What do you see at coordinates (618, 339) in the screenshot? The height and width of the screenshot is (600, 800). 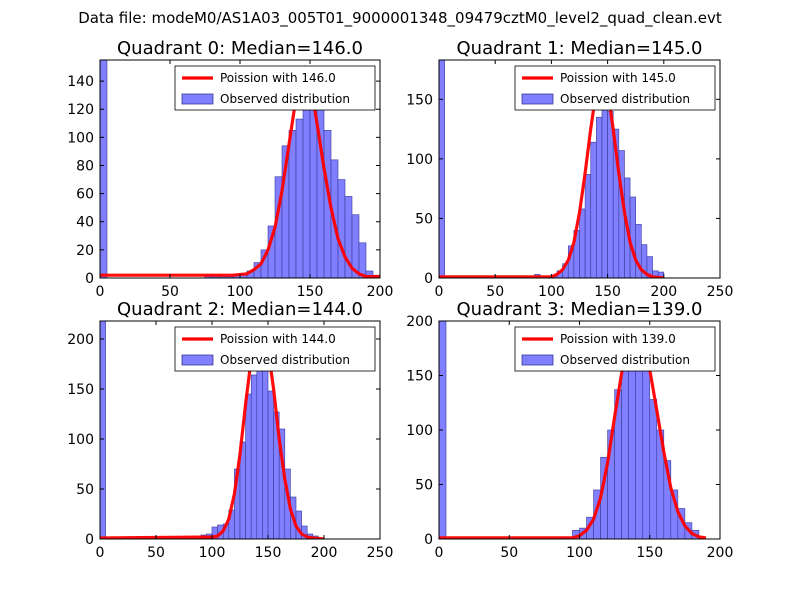 I see `legend-label-fit: Poission with 139.0` at bounding box center [618, 339].